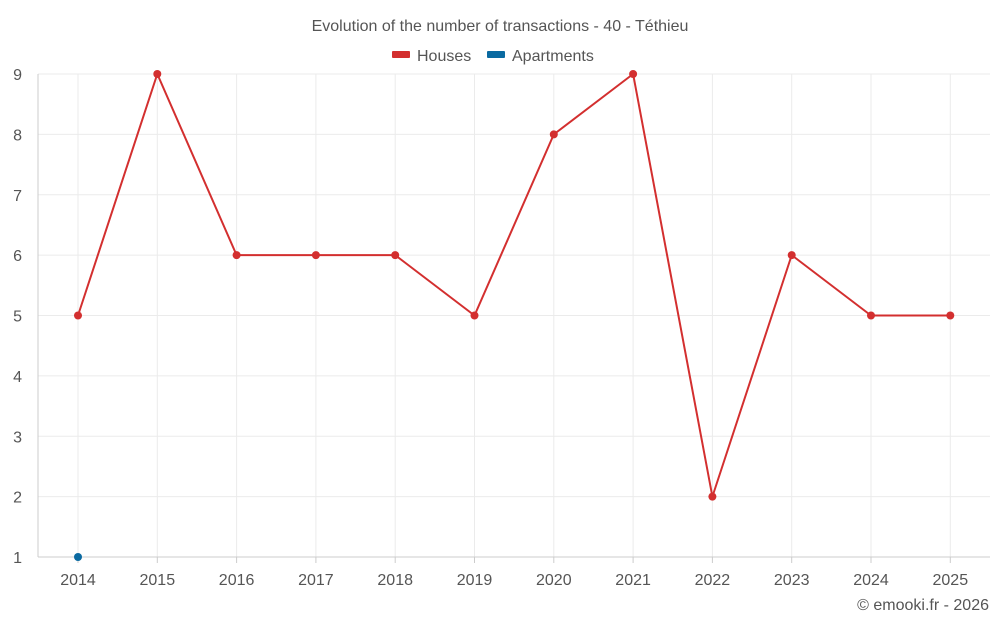 Image resolution: width=1000 pixels, height=625 pixels. What do you see at coordinates (496, 54) in the screenshot?
I see `legend-swatch-apartments` at bounding box center [496, 54].